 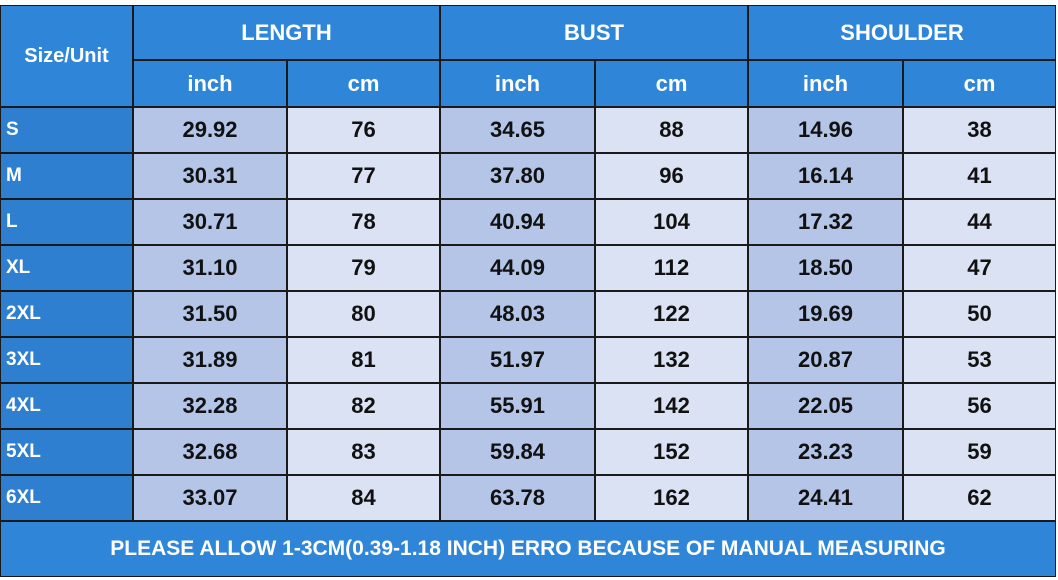 I want to click on measurement: 41, so click(x=979, y=176).